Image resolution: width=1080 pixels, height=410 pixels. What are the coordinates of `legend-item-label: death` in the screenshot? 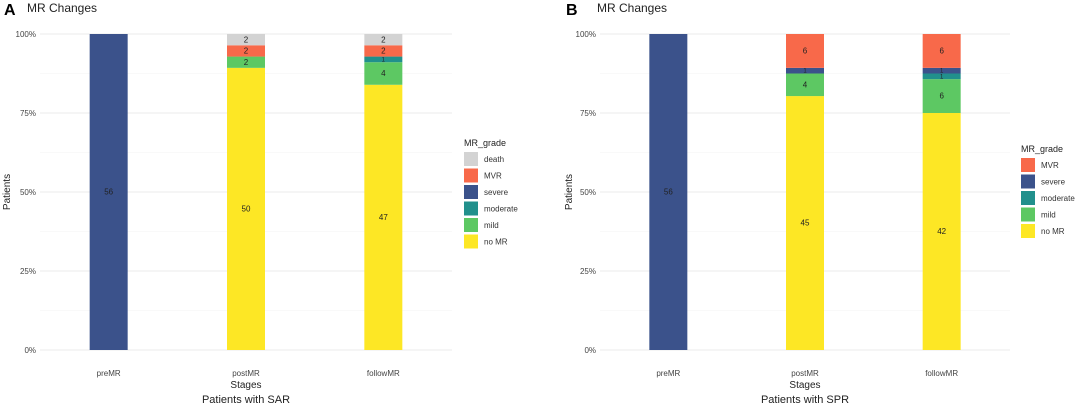 It's located at (494, 159).